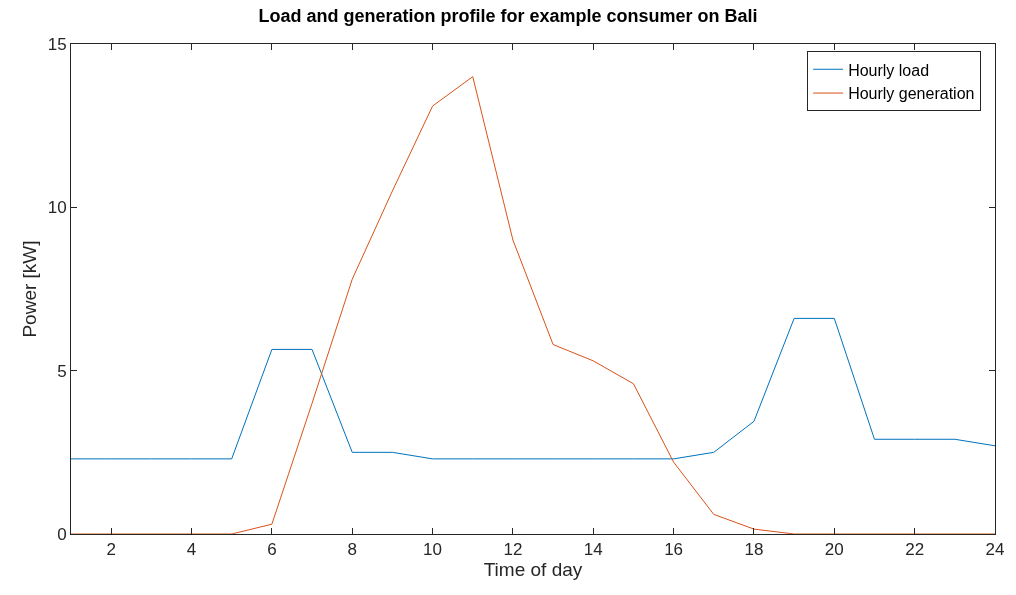 This screenshot has height=595, width=1016. What do you see at coordinates (915, 550) in the screenshot?
I see `x-tick-label: 22` at bounding box center [915, 550].